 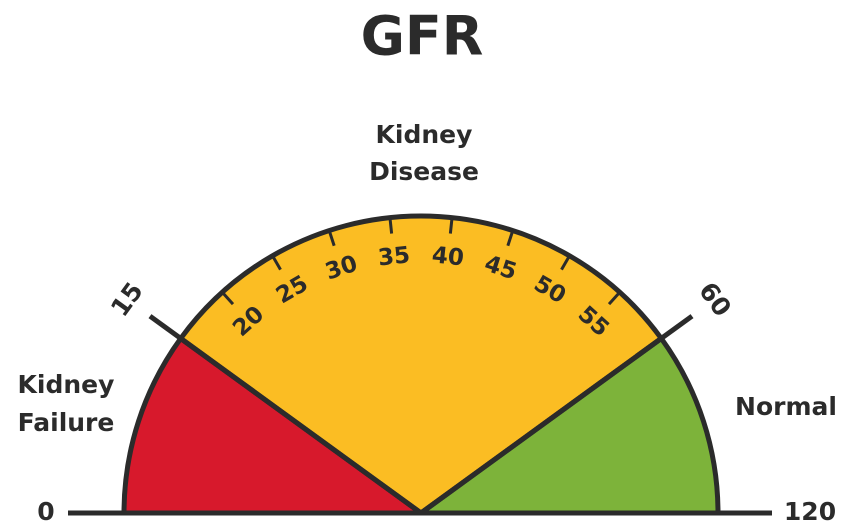 I want to click on tick-label: 120, so click(x=810, y=511).